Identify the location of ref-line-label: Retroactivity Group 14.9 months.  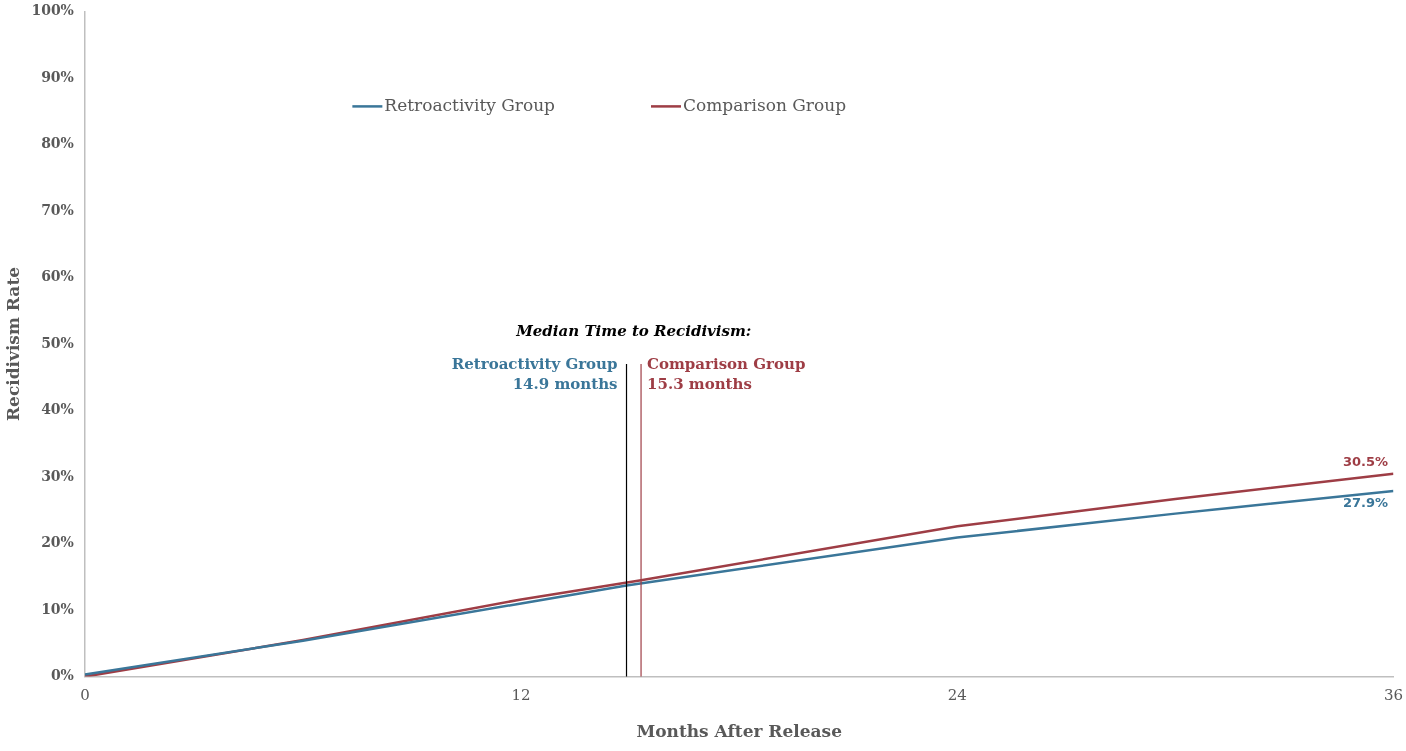
(534, 374).